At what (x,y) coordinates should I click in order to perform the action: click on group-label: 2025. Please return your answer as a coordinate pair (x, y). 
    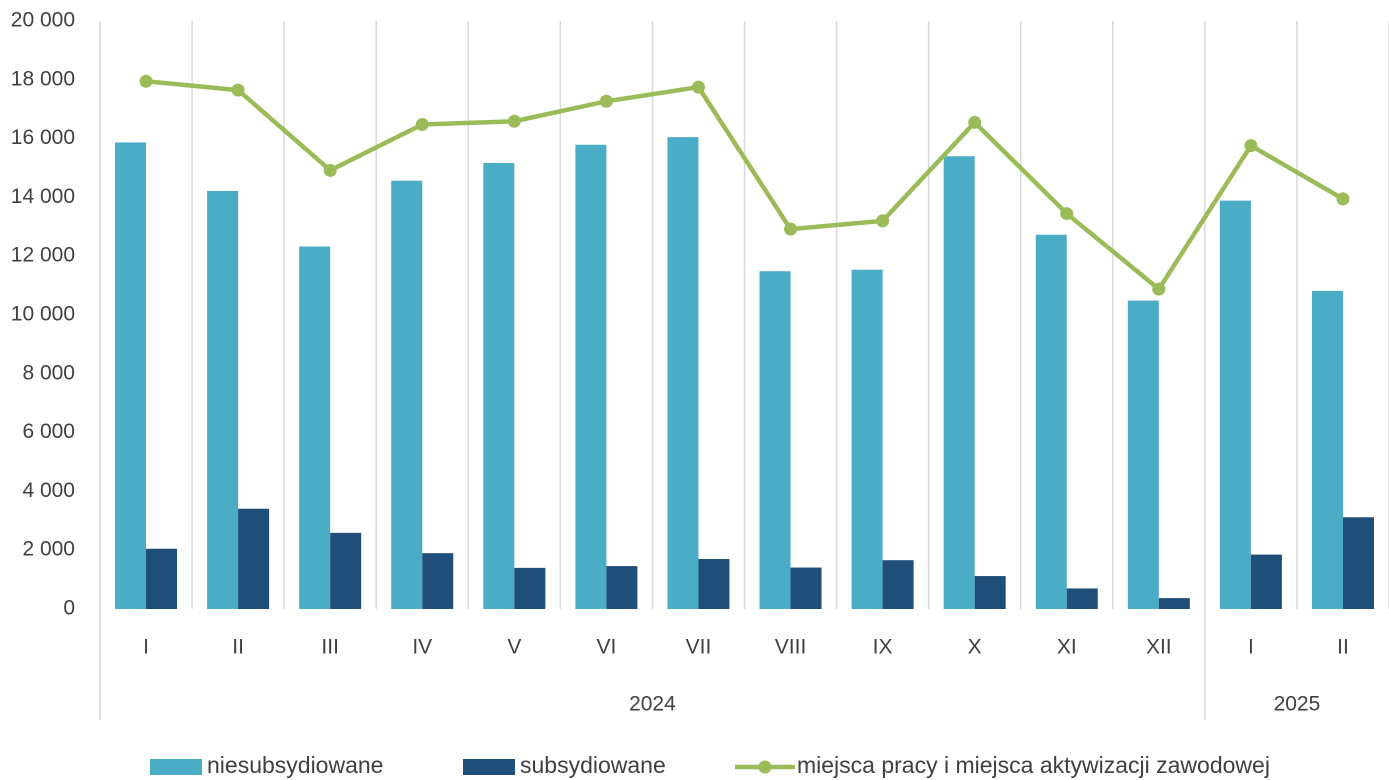
    Looking at the image, I should click on (1297, 704).